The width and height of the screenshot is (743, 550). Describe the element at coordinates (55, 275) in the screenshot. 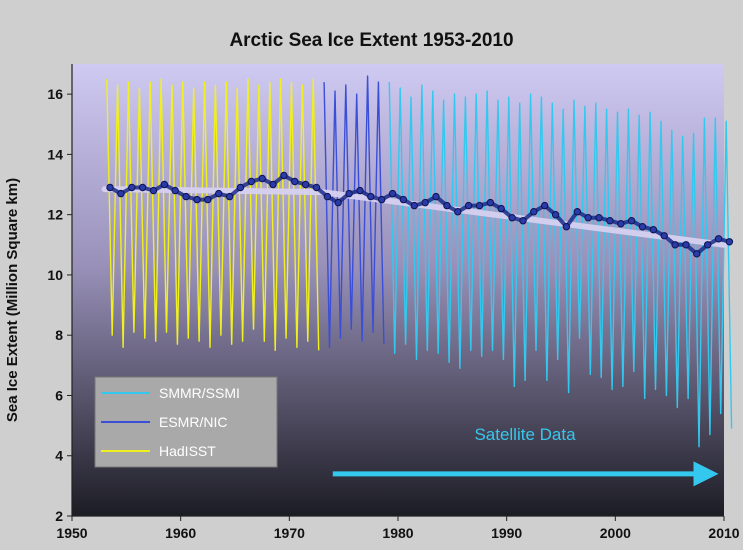

I see `y-tick-label: 10` at that location.